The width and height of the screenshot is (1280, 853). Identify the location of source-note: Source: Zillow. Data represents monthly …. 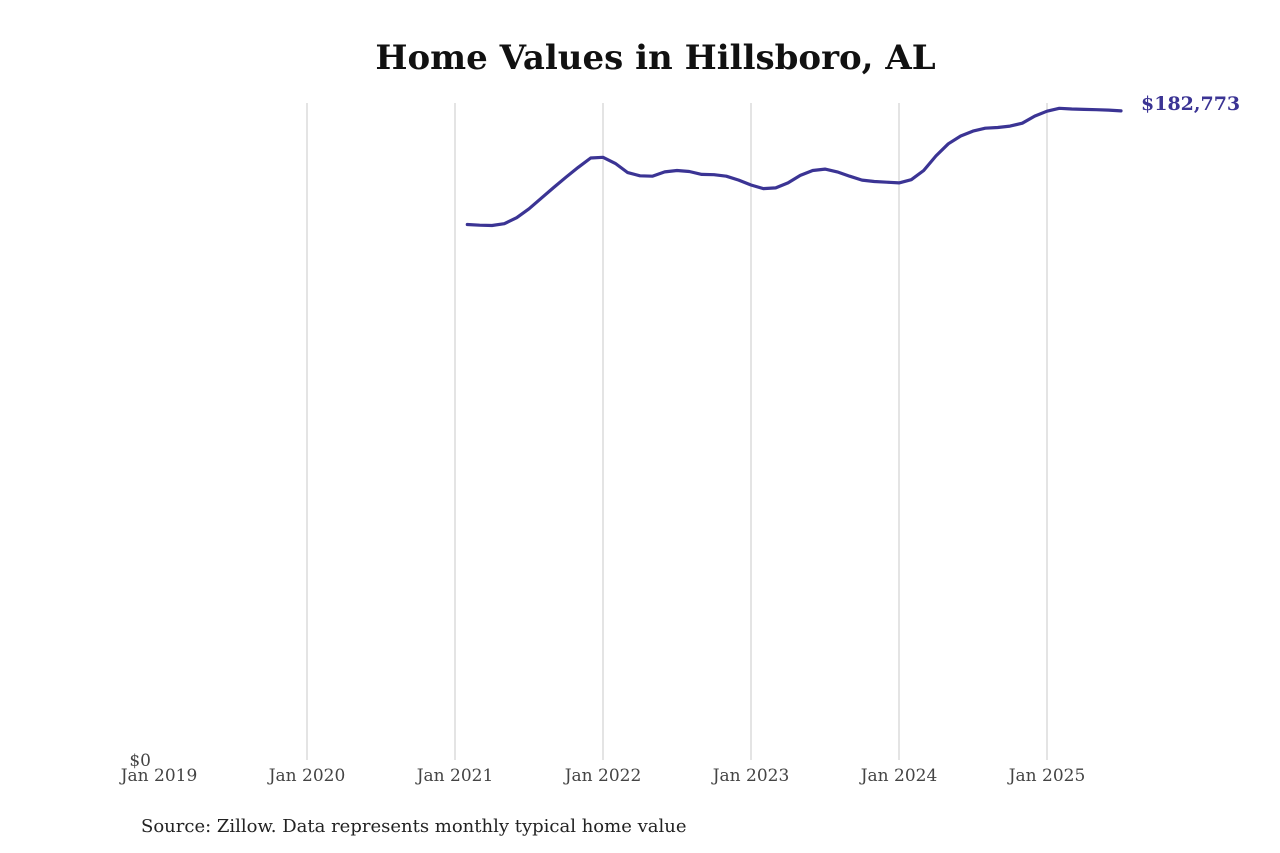
(414, 826).